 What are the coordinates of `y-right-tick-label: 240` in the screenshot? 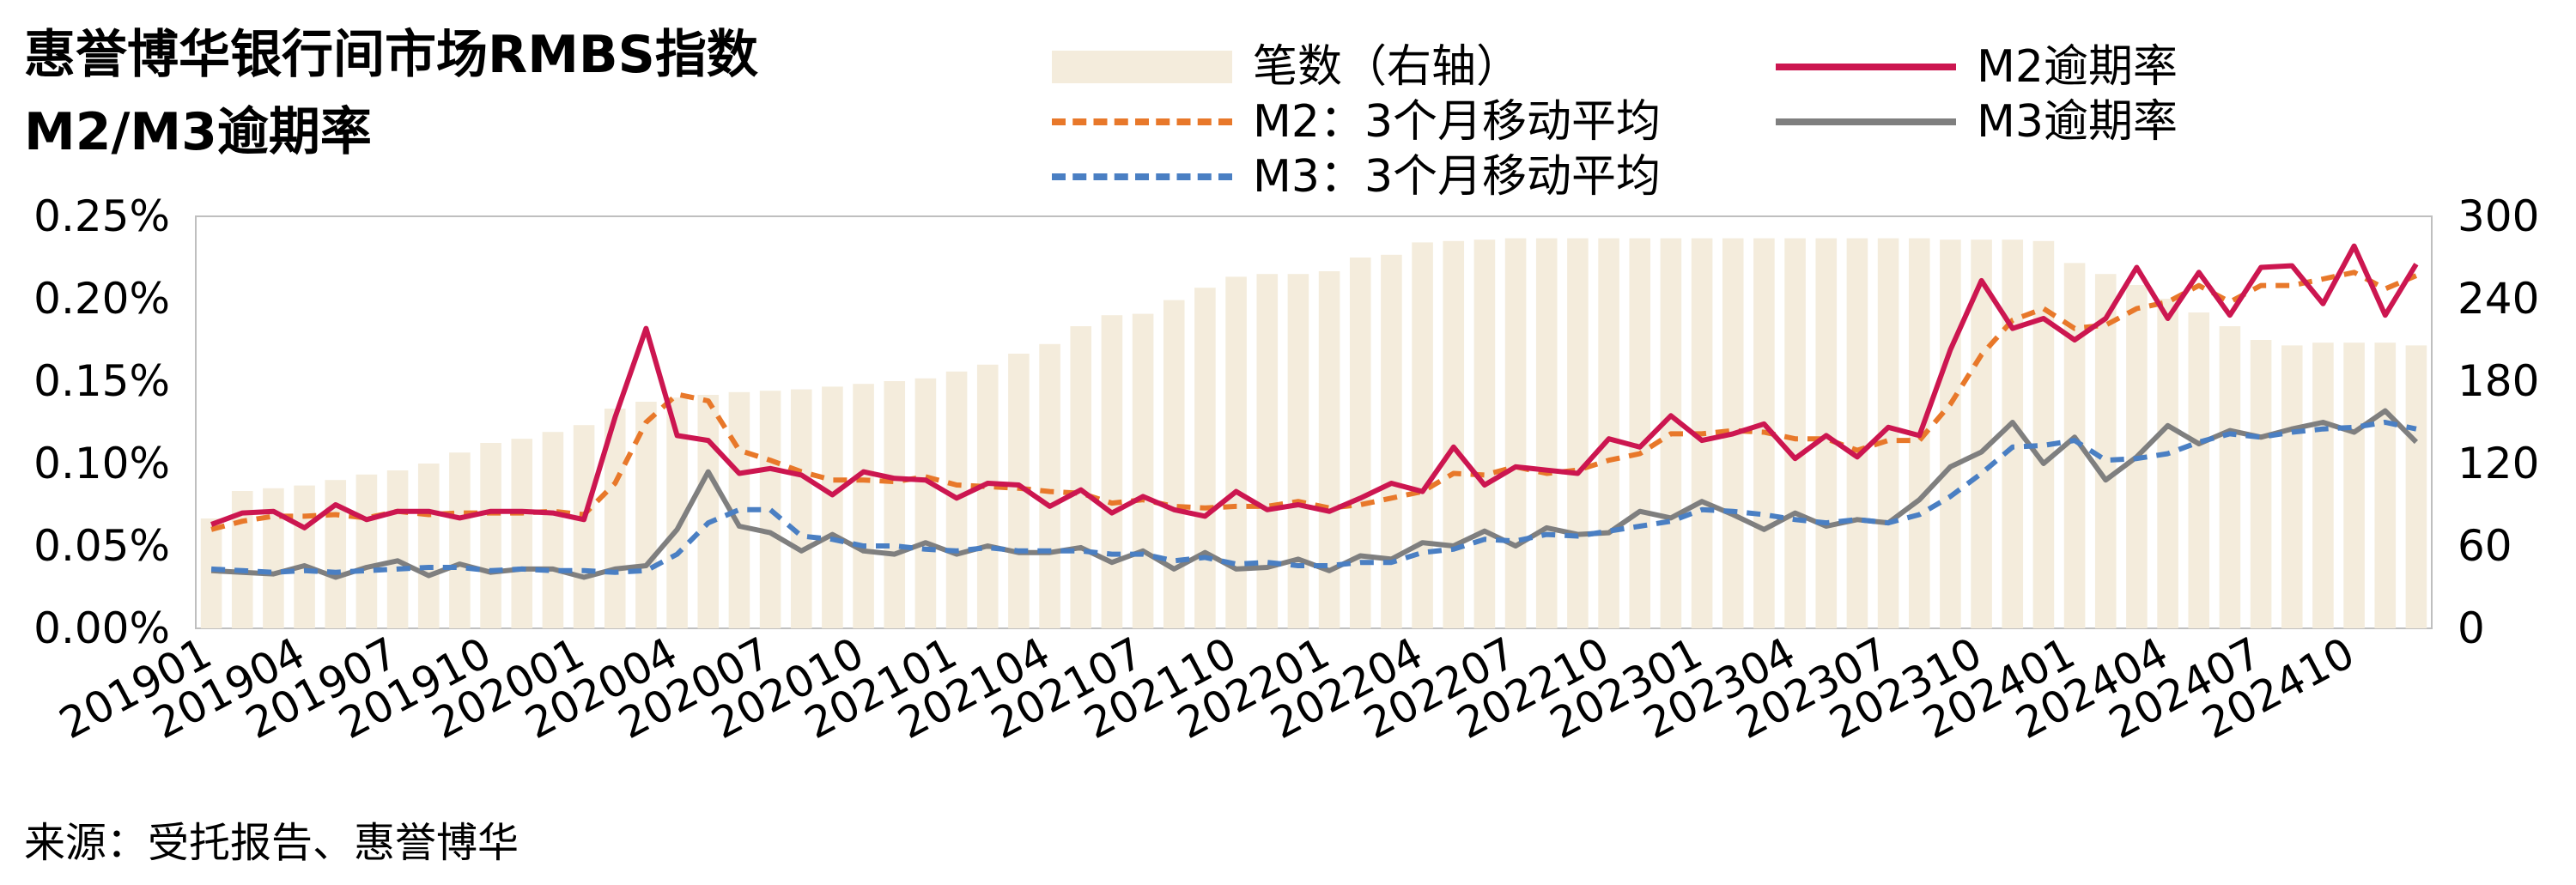 It's located at (2499, 299).